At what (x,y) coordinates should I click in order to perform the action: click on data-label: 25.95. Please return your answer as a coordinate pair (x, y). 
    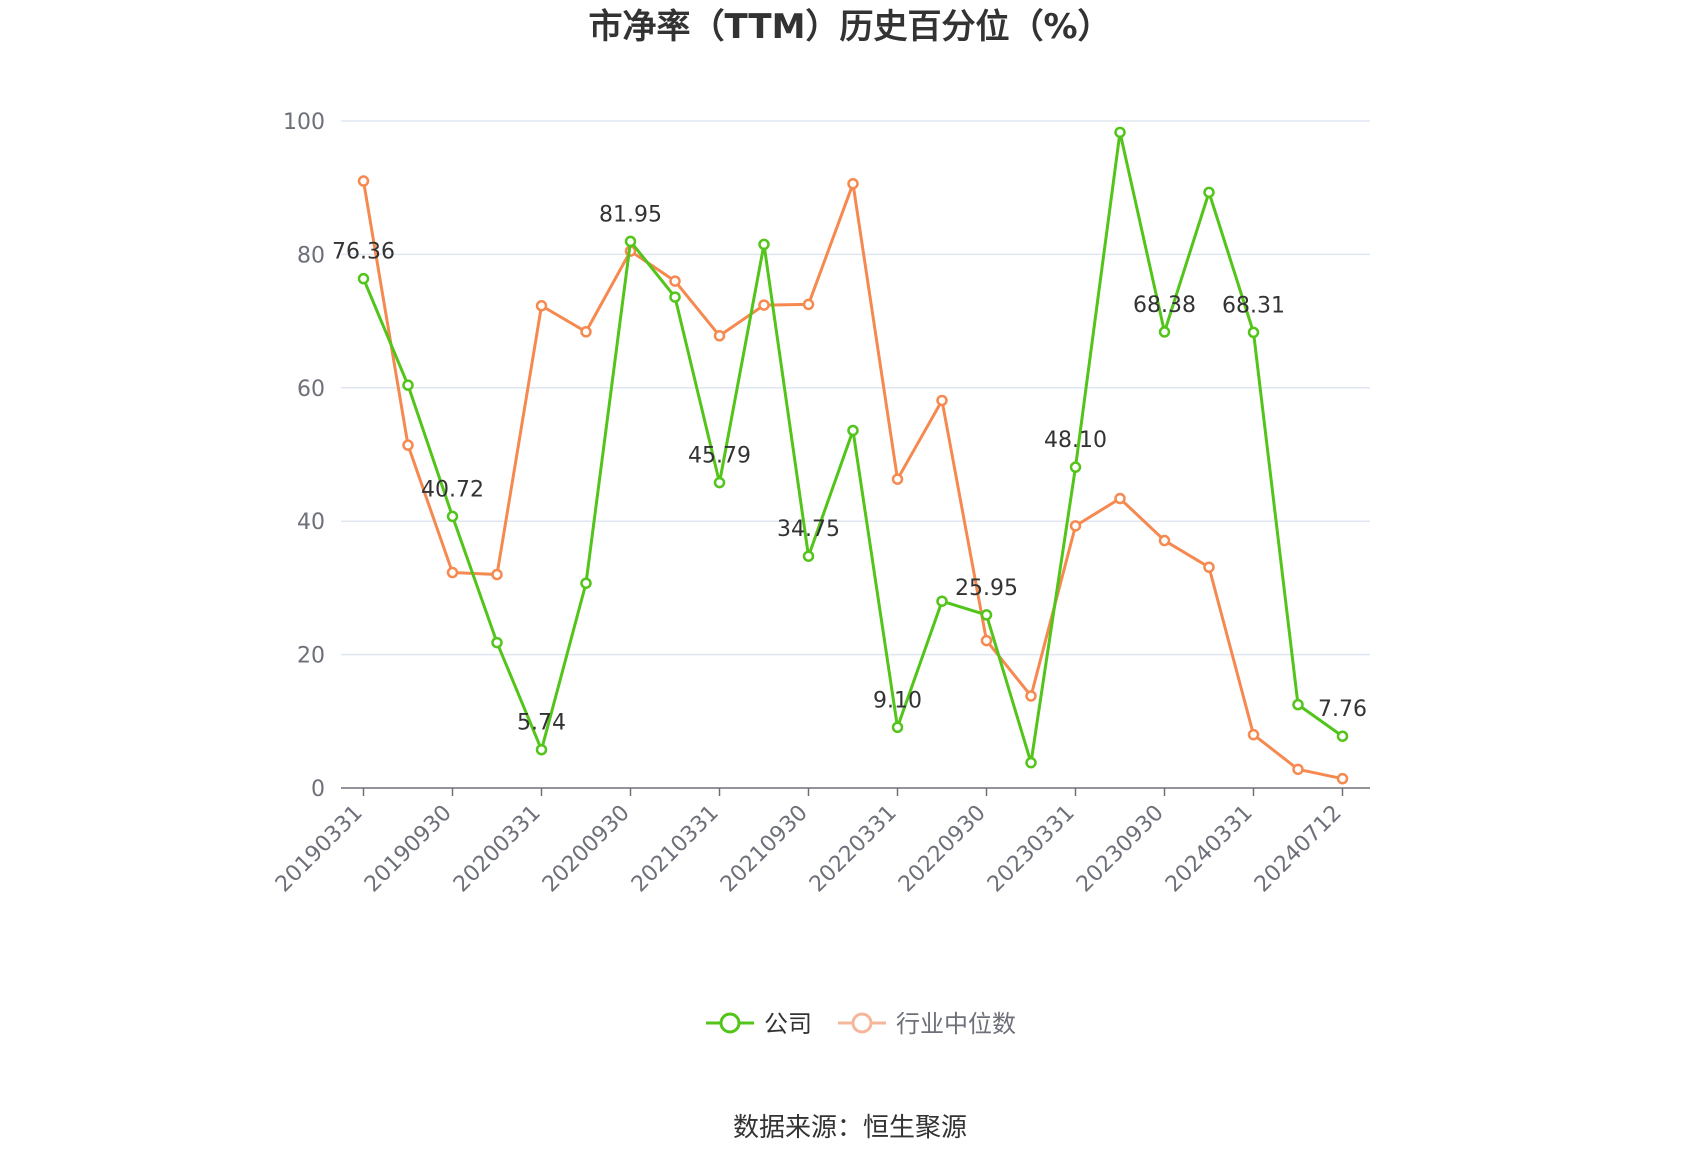
    Looking at the image, I should click on (986, 588).